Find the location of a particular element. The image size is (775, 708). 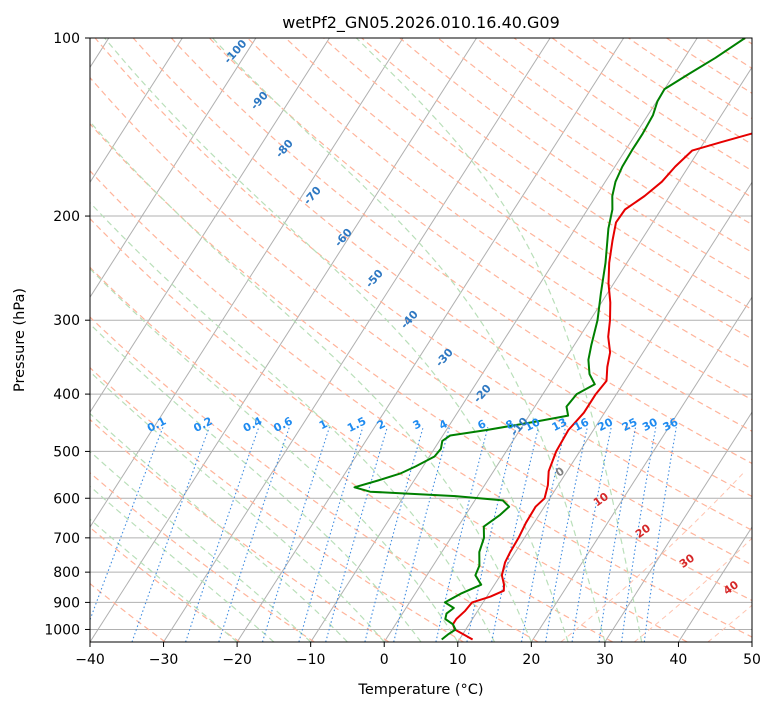

x-tick-label: −30 is located at coordinates (164, 660).